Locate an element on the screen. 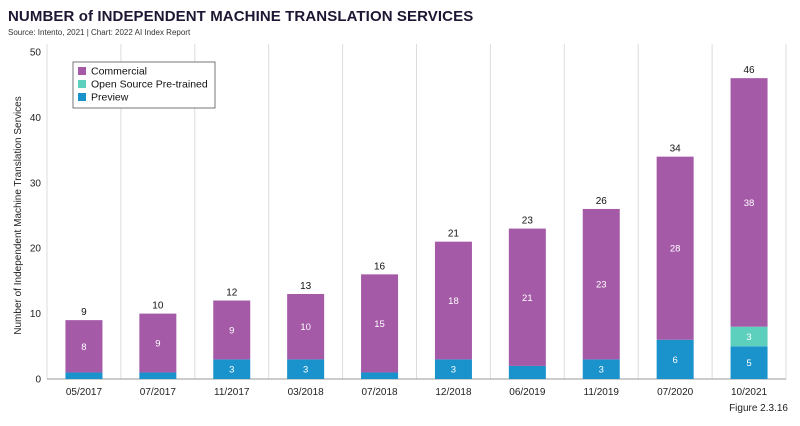 The height and width of the screenshot is (426, 800). bar-total-label: 26 is located at coordinates (602, 201).